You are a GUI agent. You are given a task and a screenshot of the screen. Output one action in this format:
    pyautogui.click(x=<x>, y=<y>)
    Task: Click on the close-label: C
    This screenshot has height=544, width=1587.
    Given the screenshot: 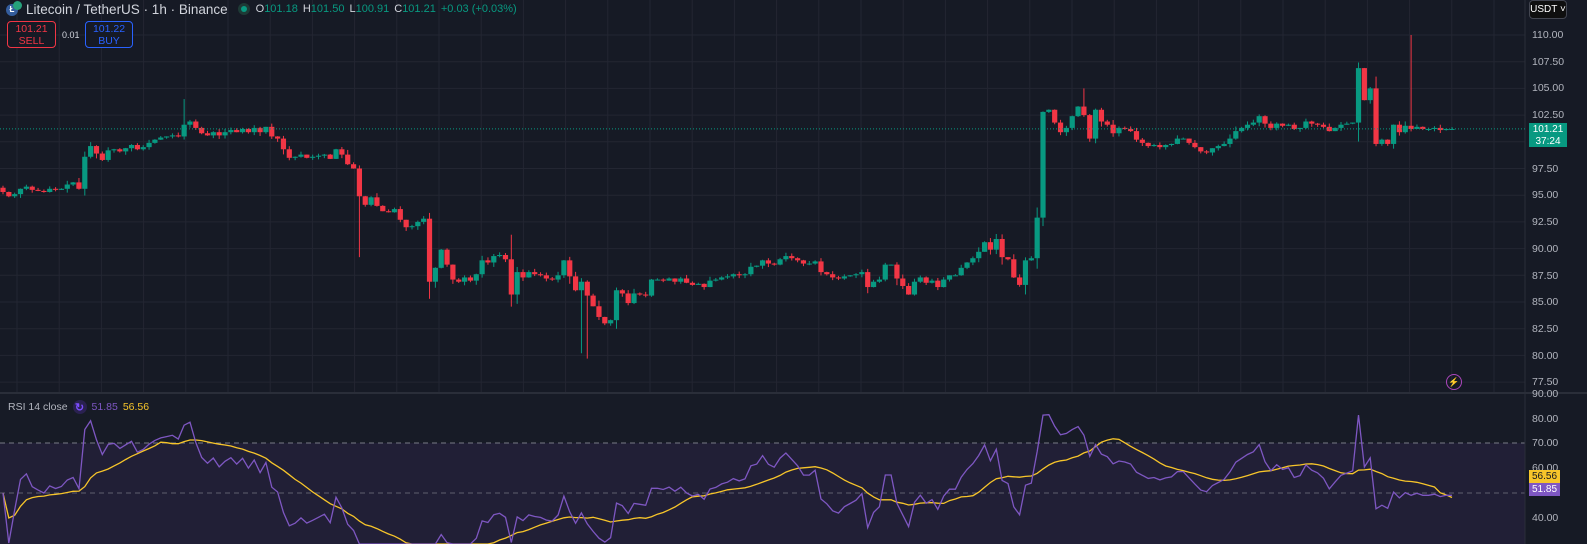 What is the action you would take?
    pyautogui.click(x=398, y=9)
    